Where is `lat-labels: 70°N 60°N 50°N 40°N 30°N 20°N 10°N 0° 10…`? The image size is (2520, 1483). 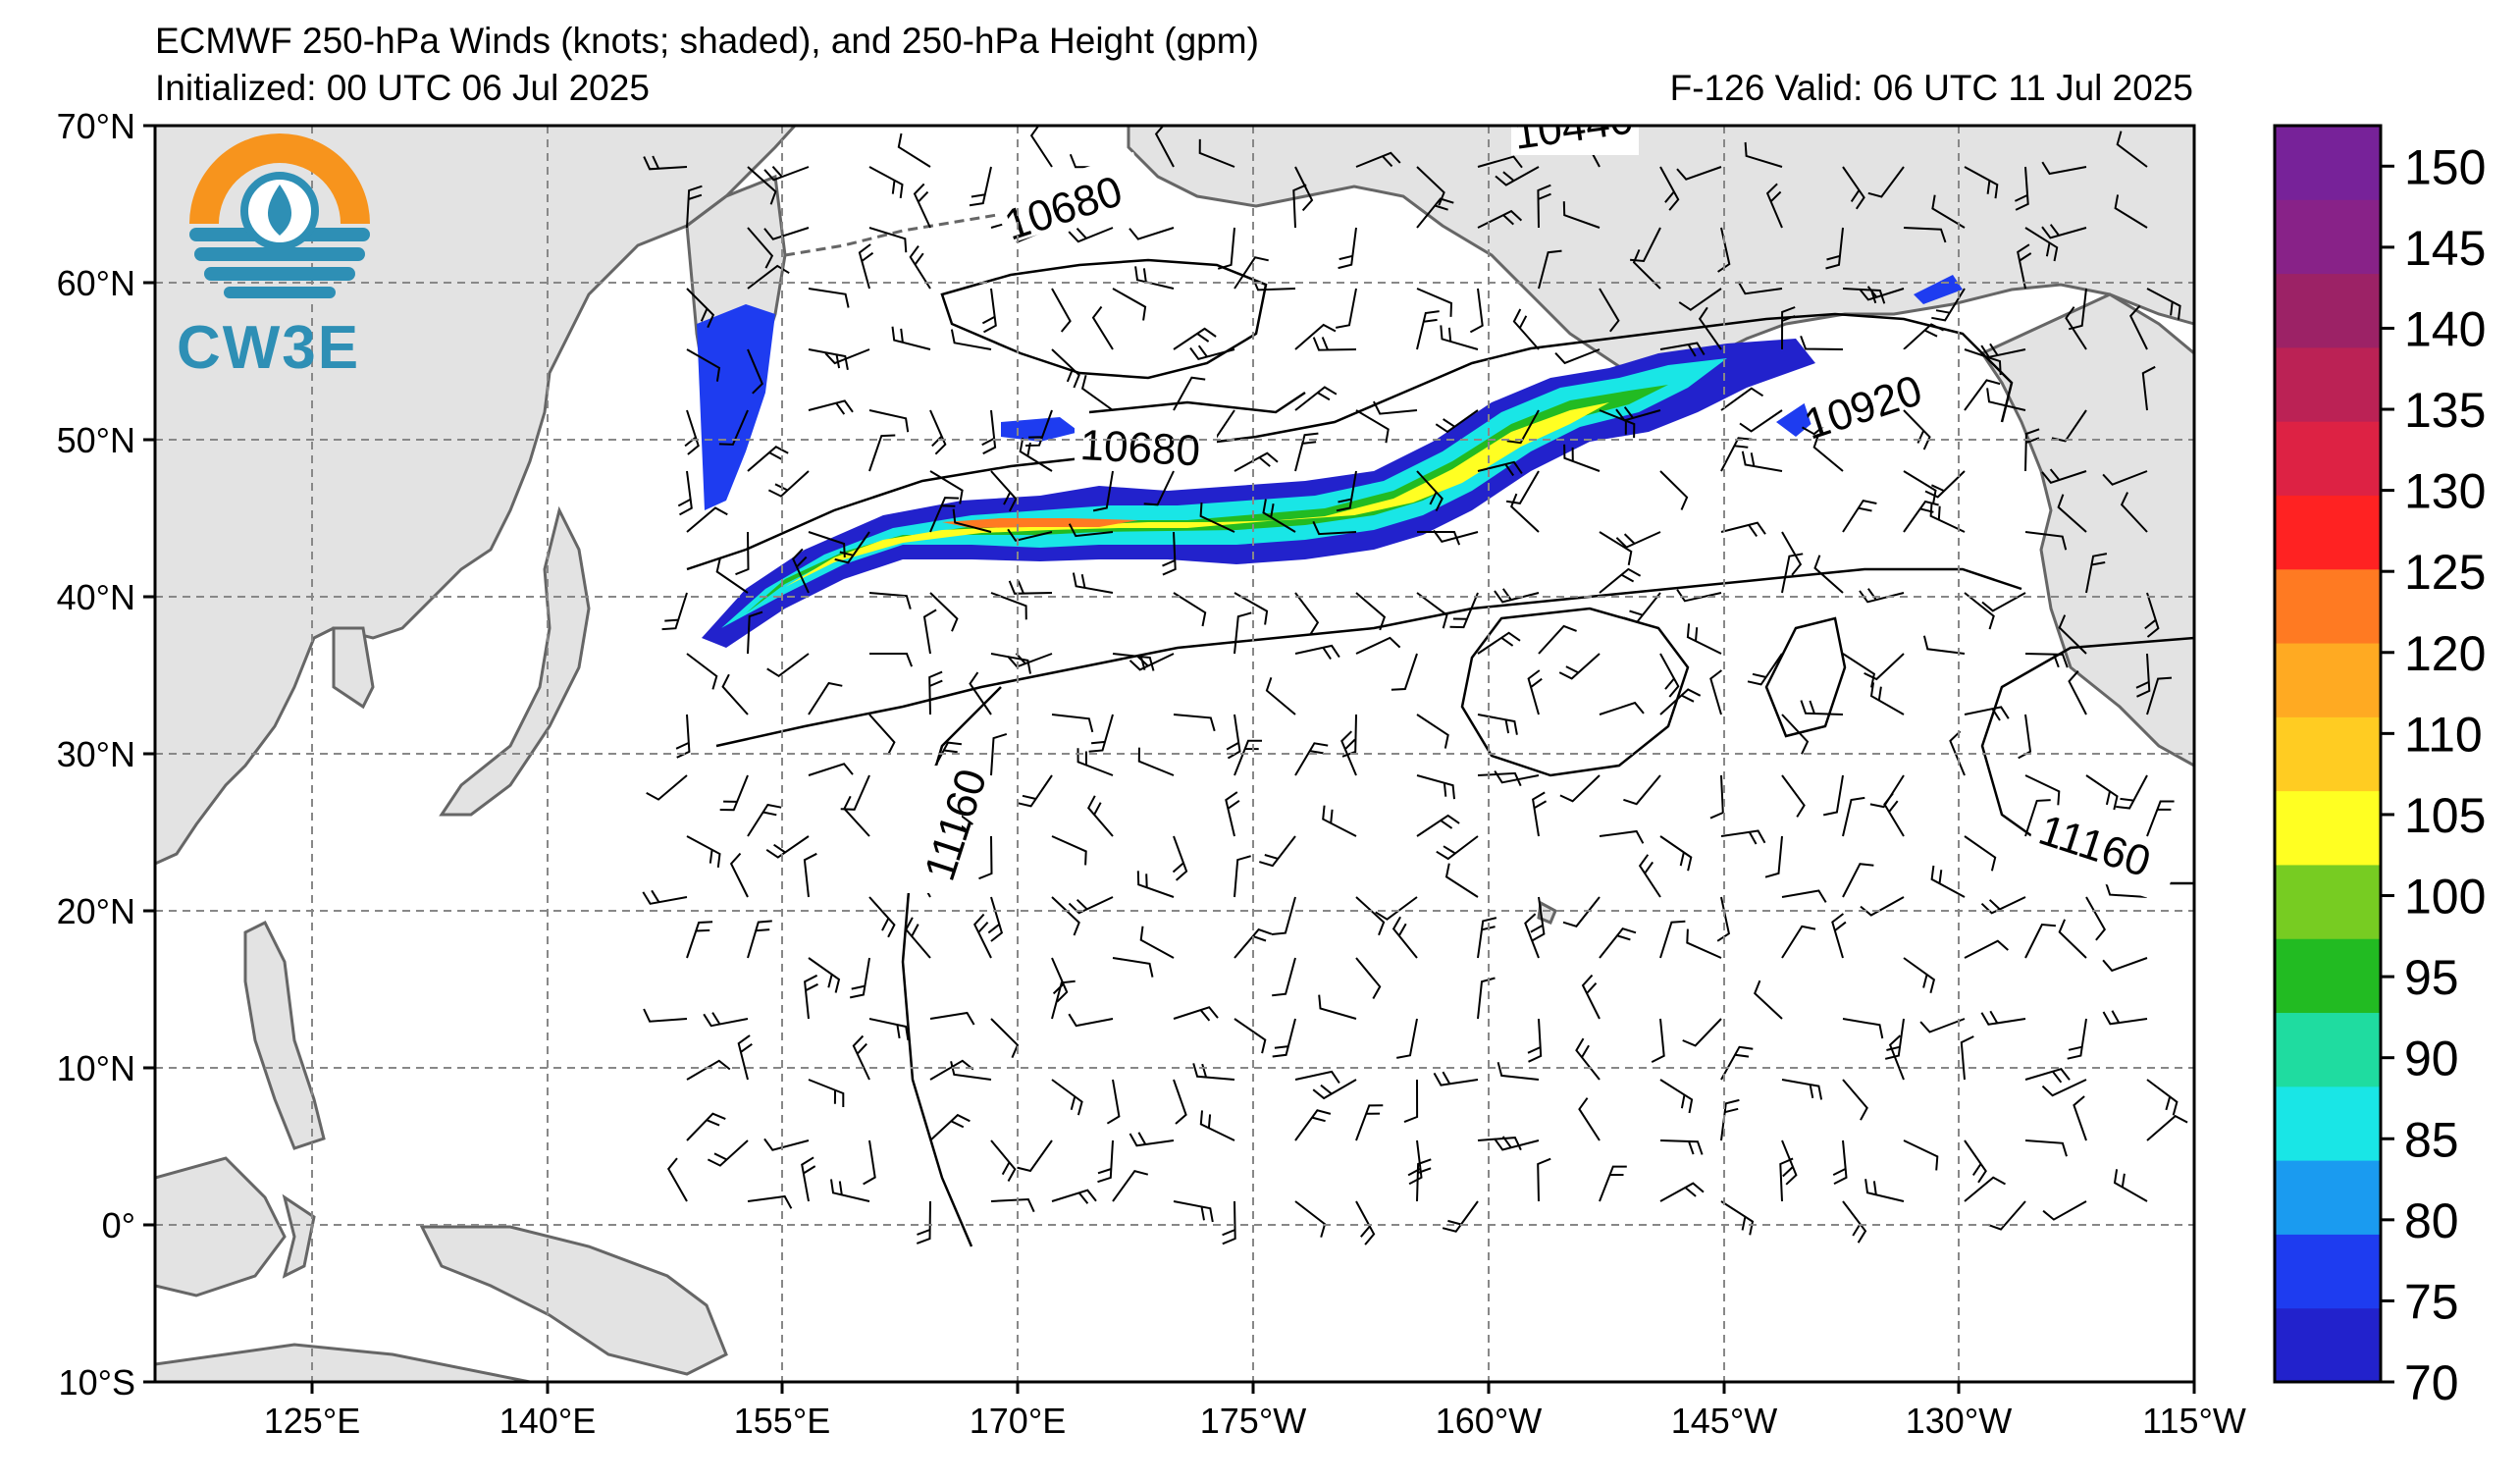
lat-labels: 70°N 60°N 50°N 40°N 30°N 20°N 10°N 0° 10… is located at coordinates (96, 755).